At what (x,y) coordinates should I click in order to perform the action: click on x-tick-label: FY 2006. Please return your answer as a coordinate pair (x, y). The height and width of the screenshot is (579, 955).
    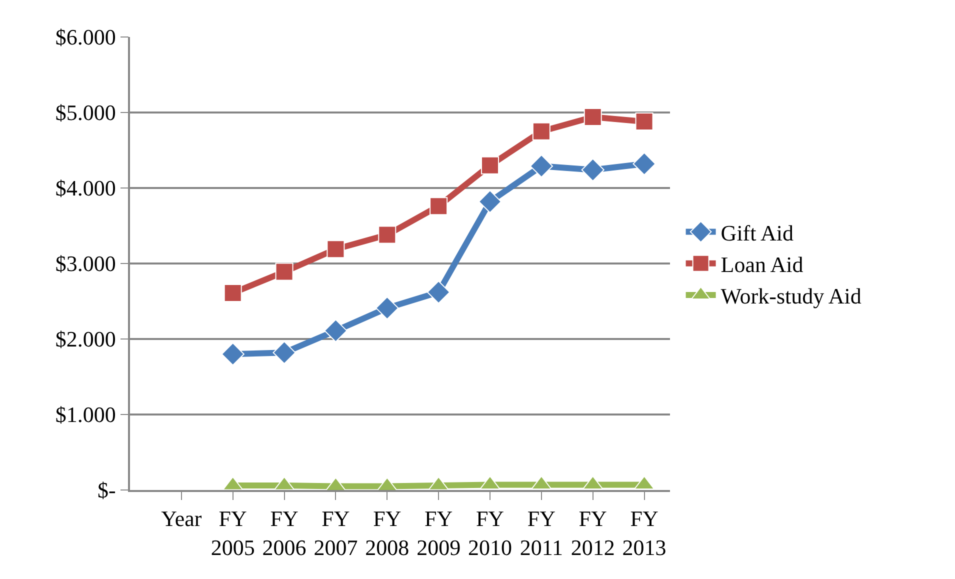
    Looking at the image, I should click on (284, 533).